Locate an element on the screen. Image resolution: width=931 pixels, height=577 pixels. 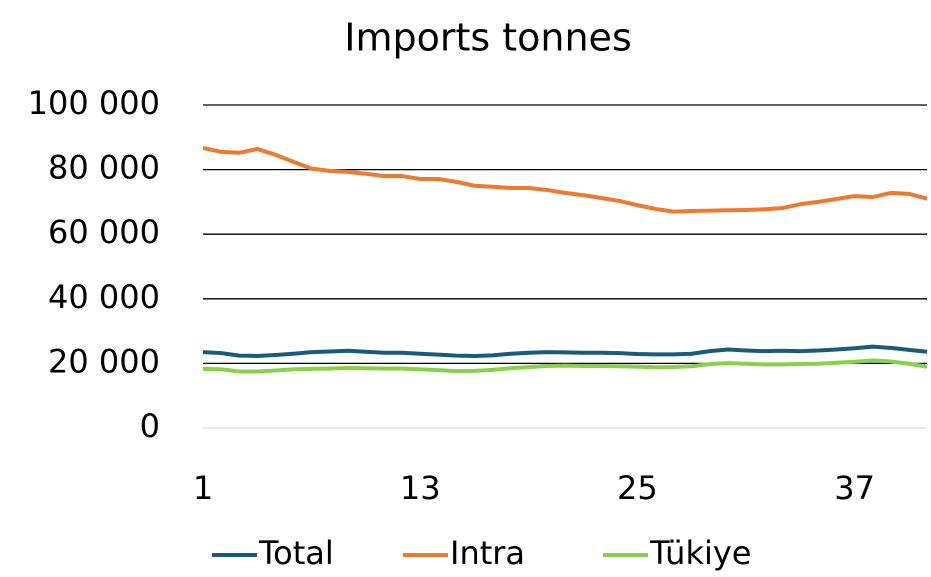
x-tick-label: 25 is located at coordinates (637, 488).